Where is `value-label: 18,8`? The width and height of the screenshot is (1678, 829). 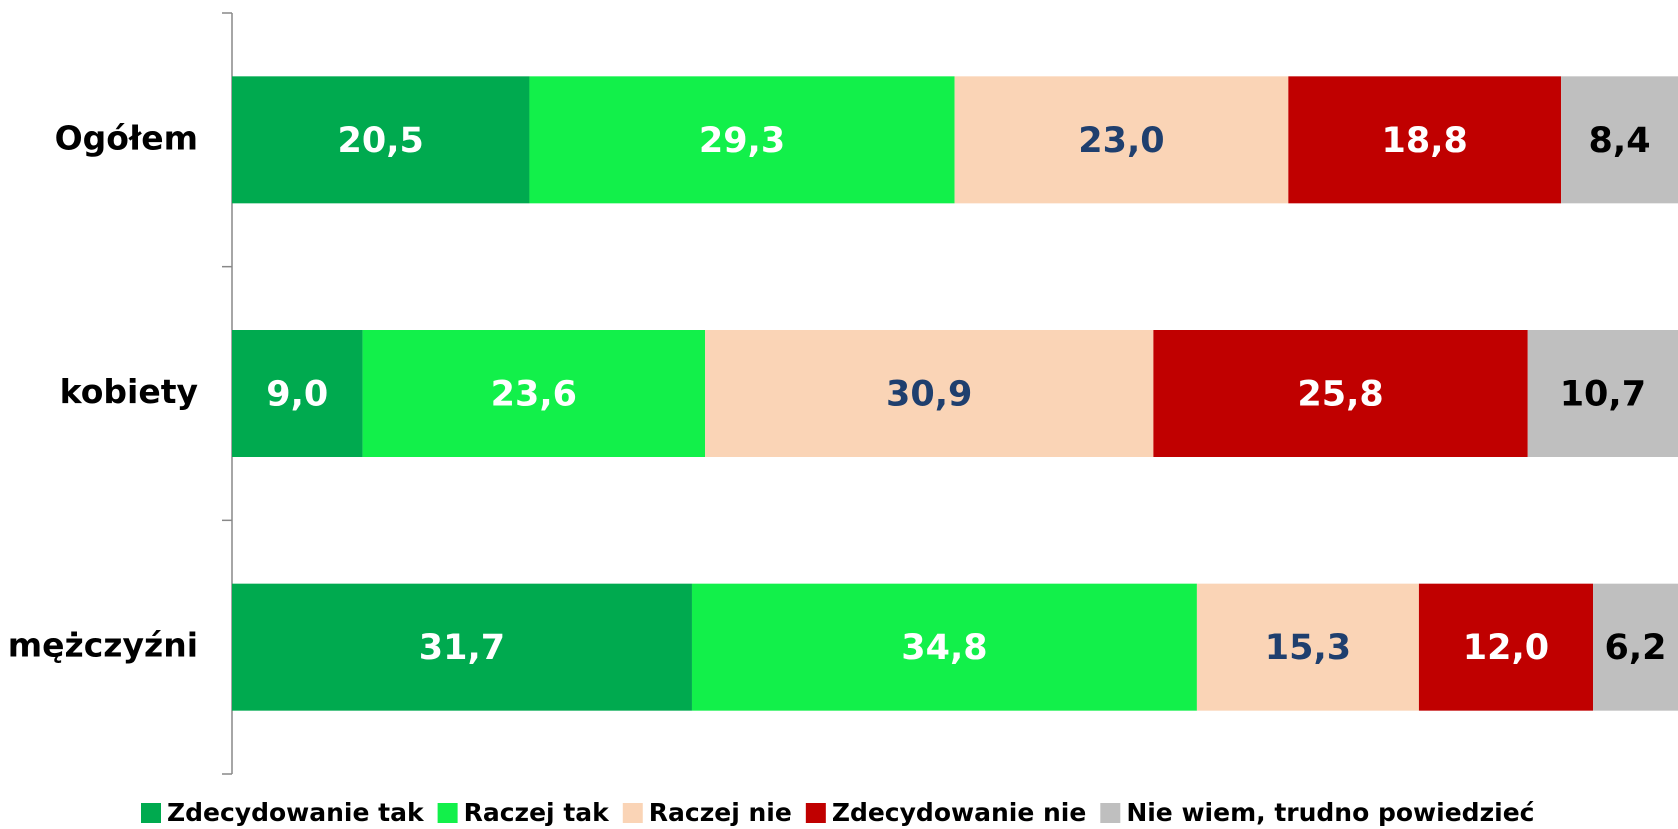 value-label: 18,8 is located at coordinates (1425, 141).